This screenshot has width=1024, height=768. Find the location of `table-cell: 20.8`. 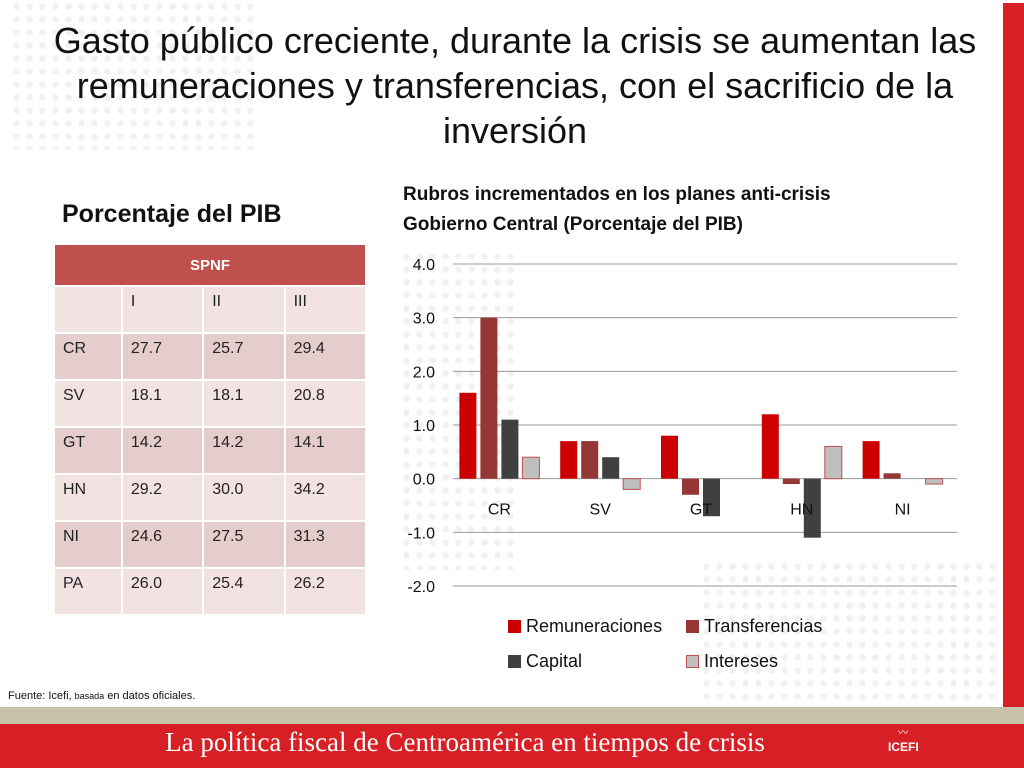

table-cell: 20.8 is located at coordinates (325, 403).